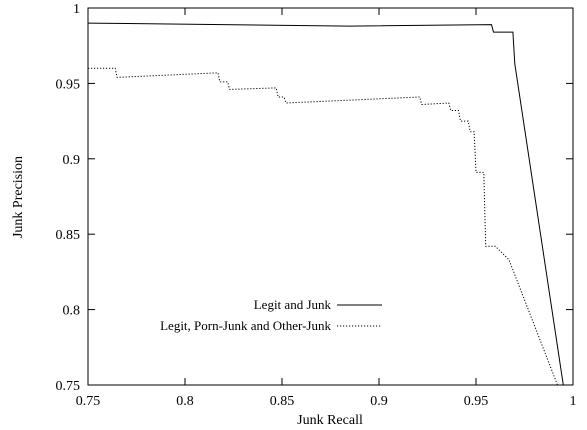 This screenshot has height=430, width=587. Describe the element at coordinates (68, 84) in the screenshot. I see `y-tick-label: 0.95` at that location.